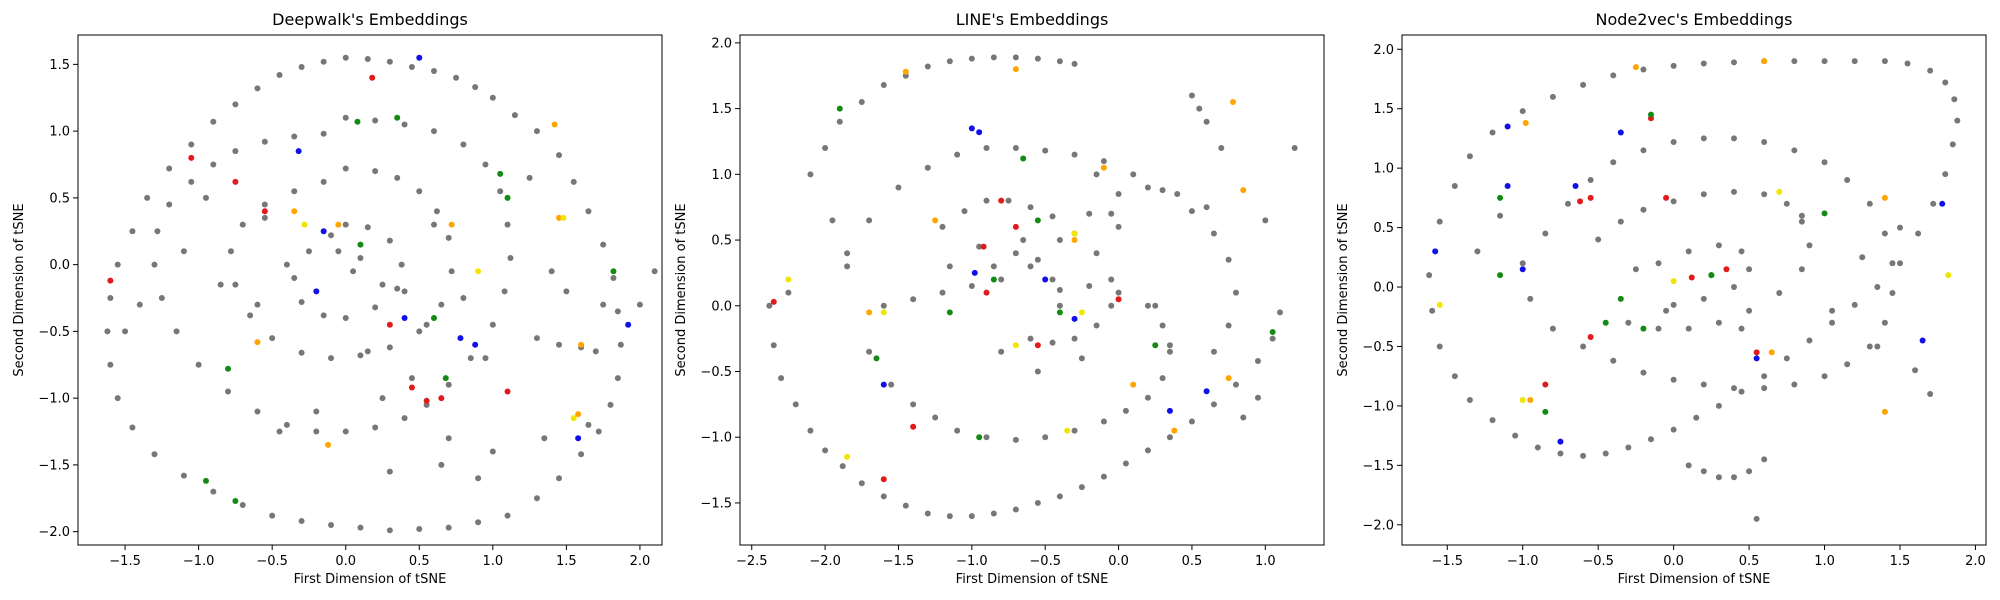 Image resolution: width=2000 pixels, height=600 pixels. Describe the element at coordinates (59, 132) in the screenshot. I see `y-tick-label: 1.0` at that location.